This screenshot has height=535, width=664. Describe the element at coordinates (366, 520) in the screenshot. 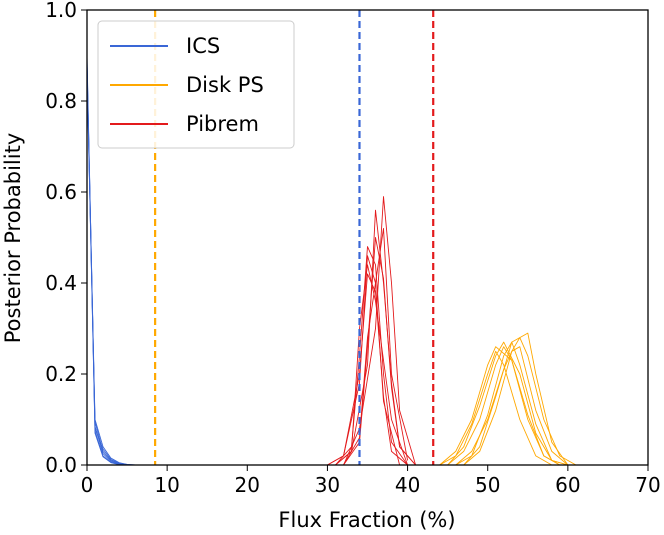

I see `x-axis-label: Flux Fraction (%)` at that location.